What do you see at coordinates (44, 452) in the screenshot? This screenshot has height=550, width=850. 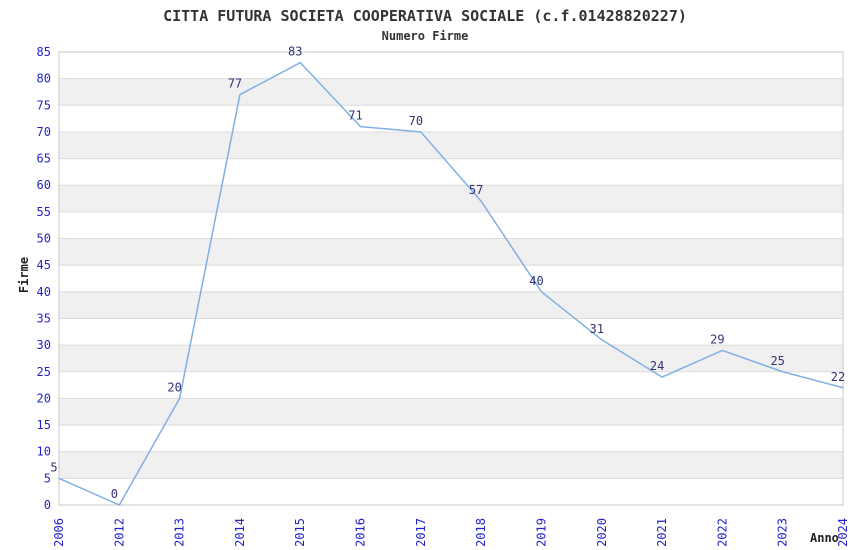 I see `y-tick-label: 10` at bounding box center [44, 452].